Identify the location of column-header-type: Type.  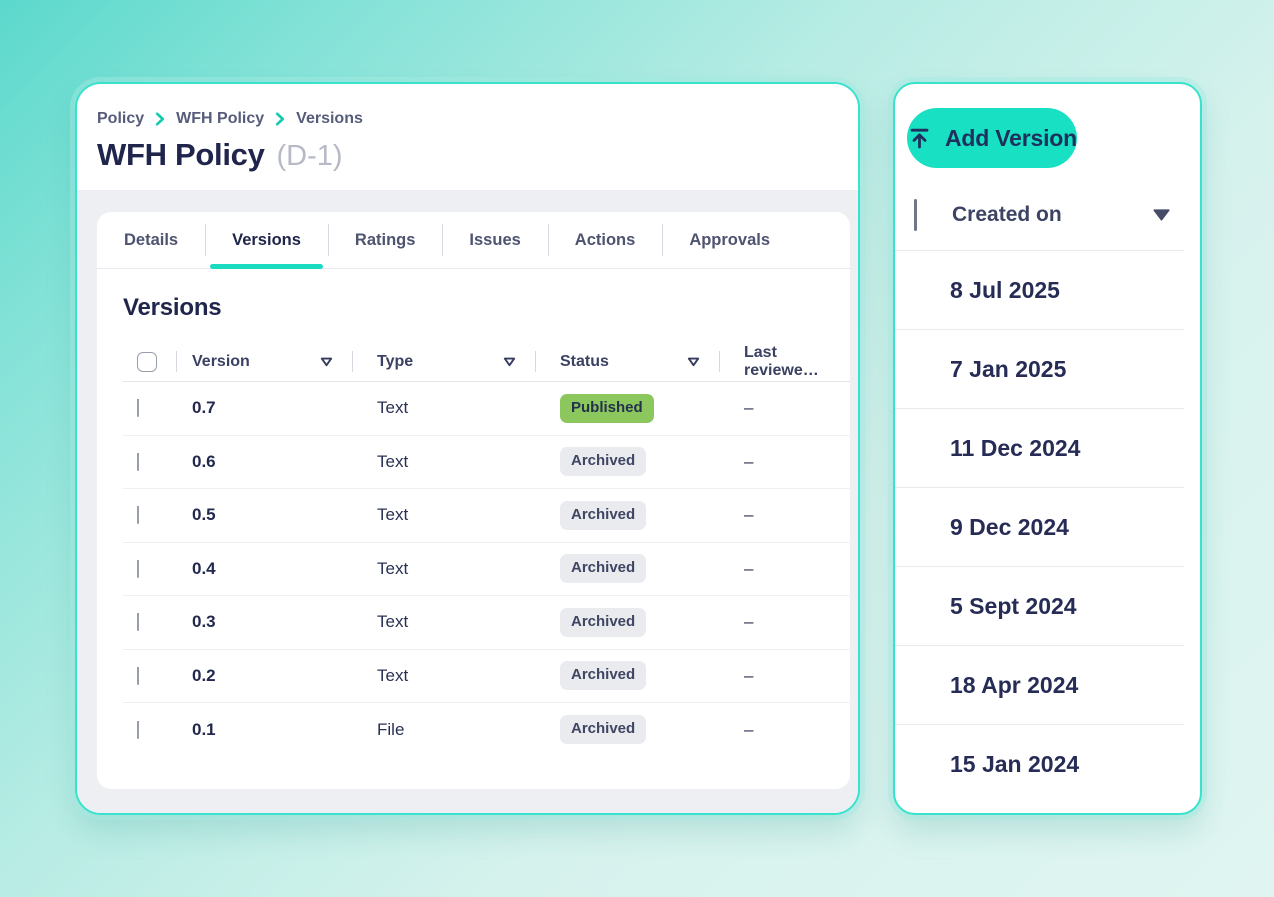
(444, 361).